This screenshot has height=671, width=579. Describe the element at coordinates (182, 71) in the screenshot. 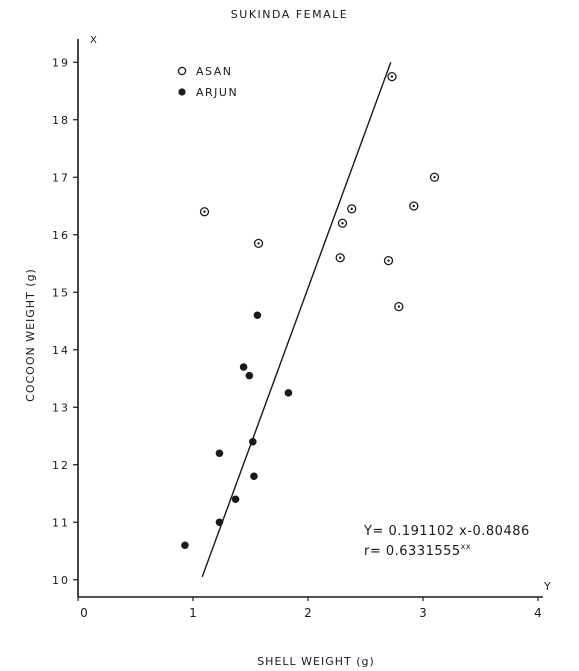

I see `legend-marker-asan` at that location.